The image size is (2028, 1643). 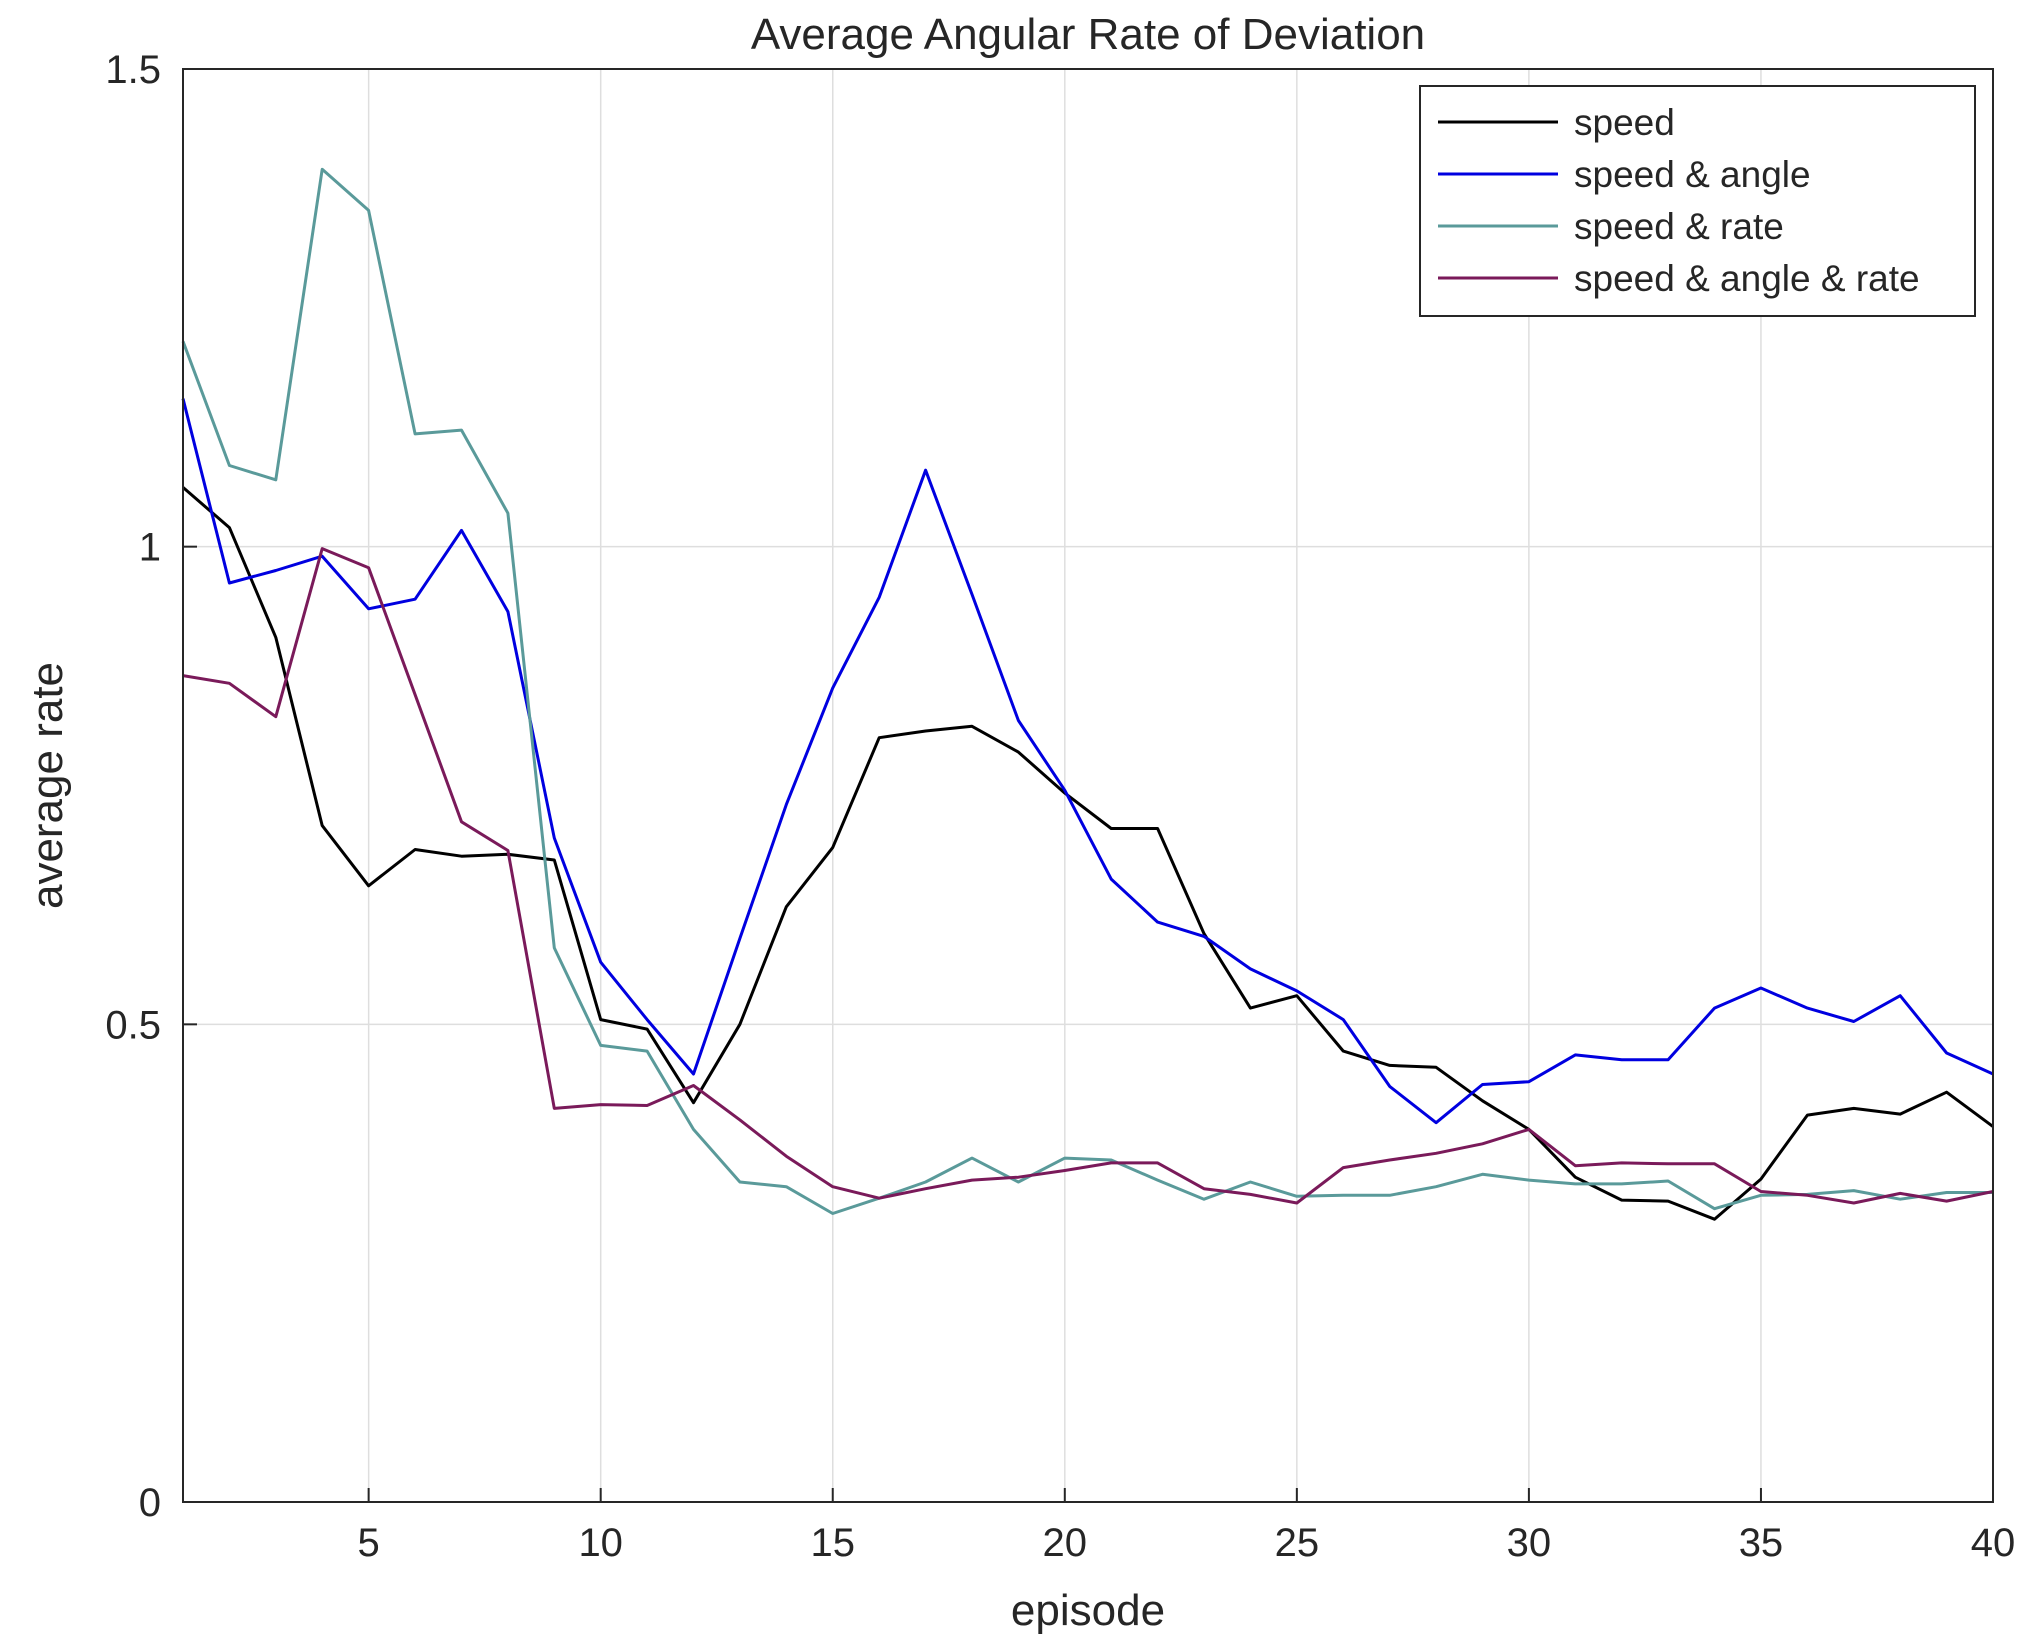 What do you see at coordinates (1529, 1543) in the screenshot?
I see `x-tick-label: 30` at bounding box center [1529, 1543].